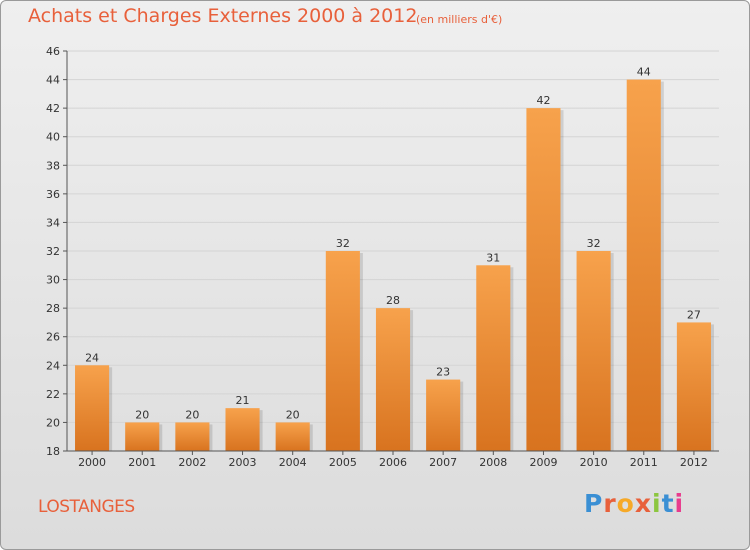 Image resolution: width=750 pixels, height=550 pixels. I want to click on y-tick-label: 28, so click(53, 308).